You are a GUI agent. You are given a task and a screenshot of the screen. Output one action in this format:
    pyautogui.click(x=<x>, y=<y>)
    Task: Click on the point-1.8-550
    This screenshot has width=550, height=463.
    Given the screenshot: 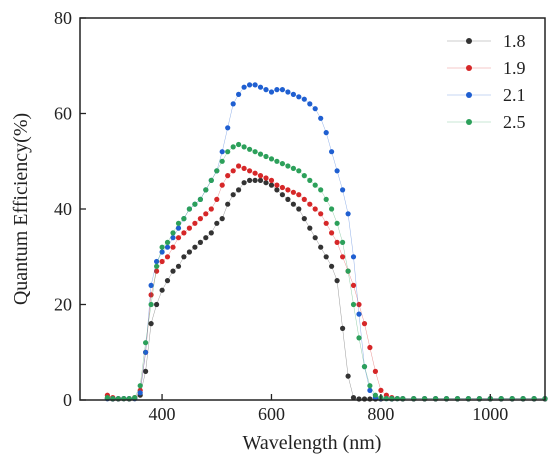 What is the action you would take?
    pyautogui.click(x=244, y=183)
    